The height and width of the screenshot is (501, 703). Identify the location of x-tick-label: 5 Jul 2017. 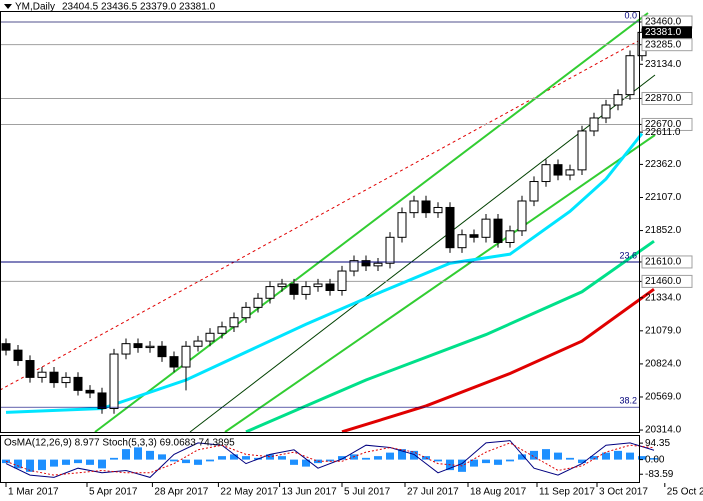
(367, 492).